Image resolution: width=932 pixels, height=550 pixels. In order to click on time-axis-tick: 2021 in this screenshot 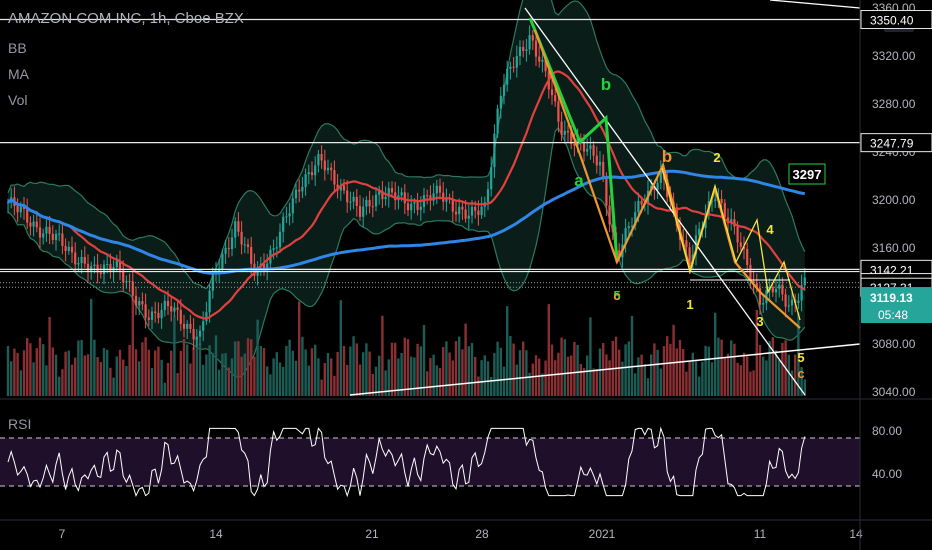, I will do `click(602, 534)`.